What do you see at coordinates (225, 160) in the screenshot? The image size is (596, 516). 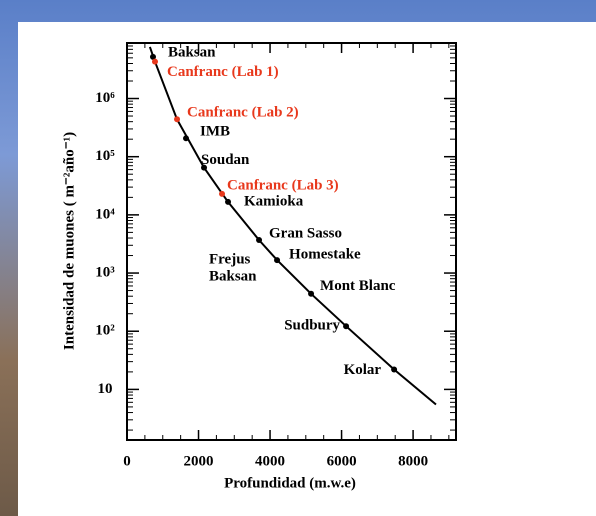 I see `point-label: Soudan` at bounding box center [225, 160].